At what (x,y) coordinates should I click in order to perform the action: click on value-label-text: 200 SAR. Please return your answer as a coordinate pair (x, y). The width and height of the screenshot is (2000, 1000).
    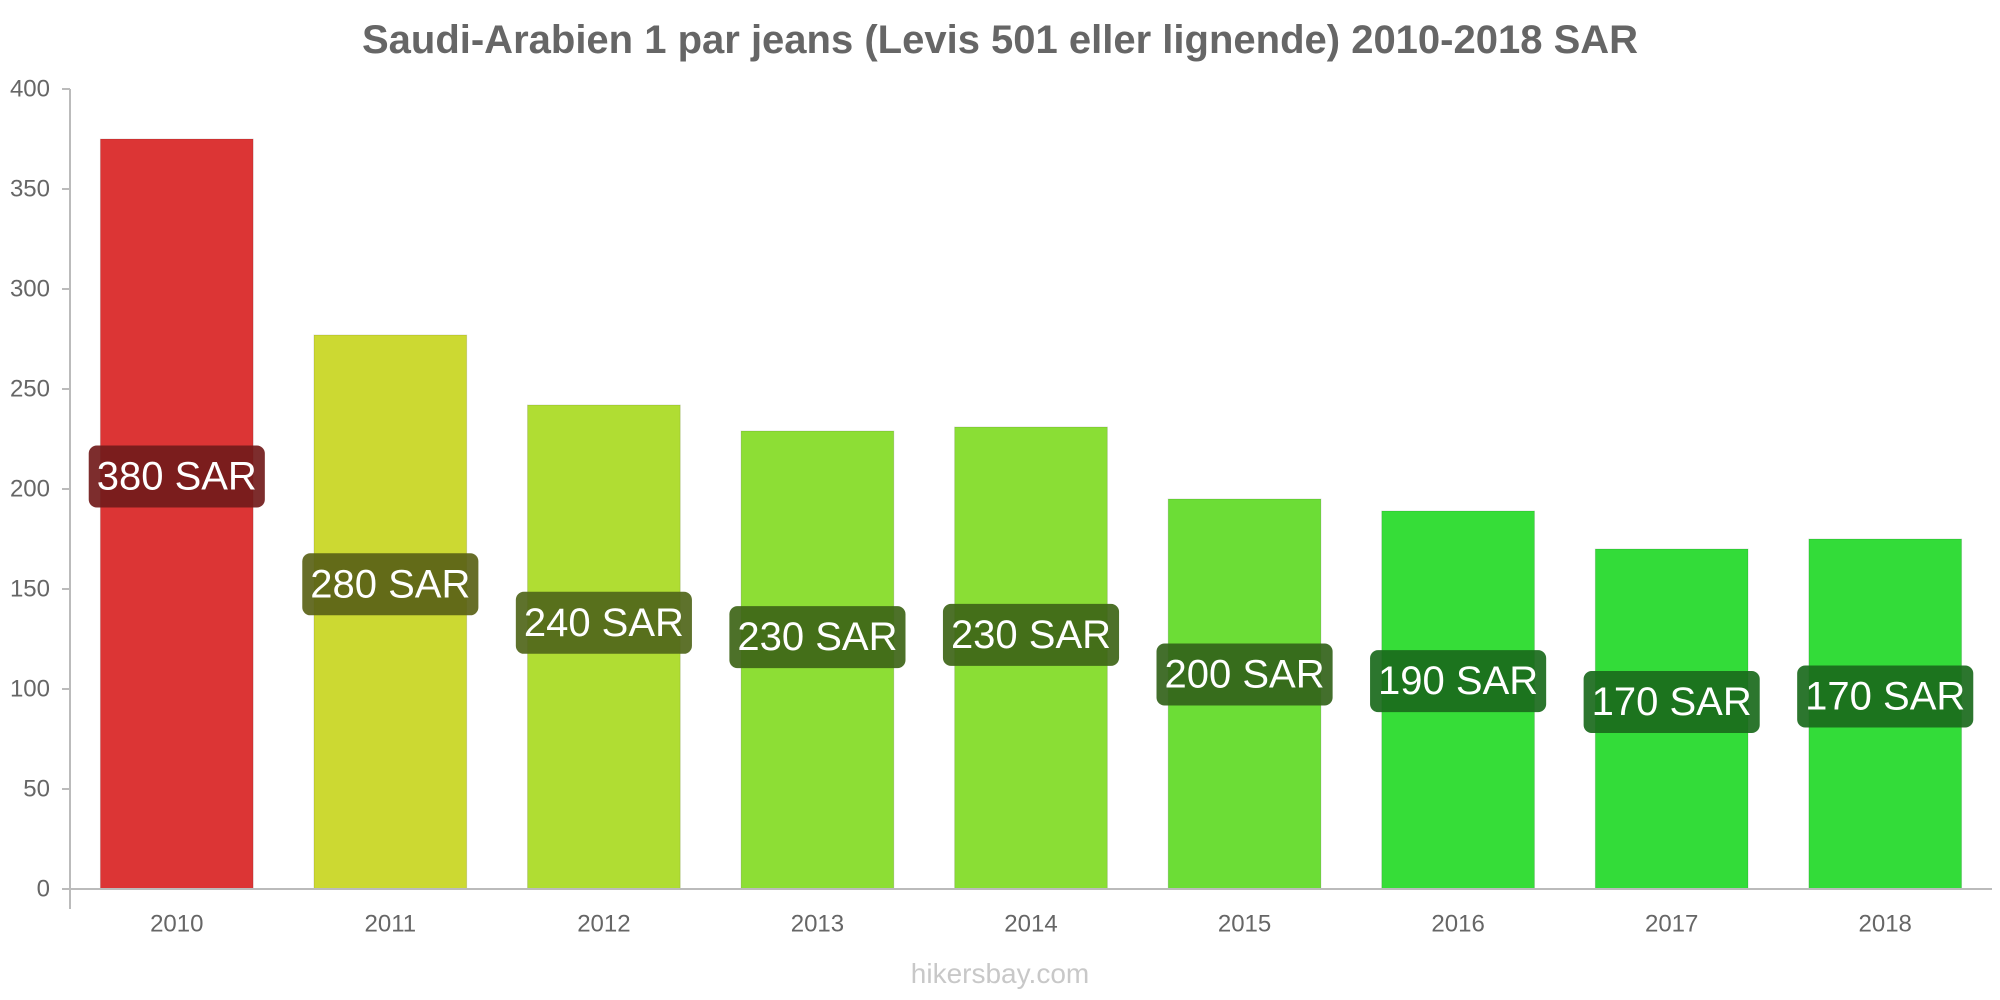
    Looking at the image, I should click on (1245, 675).